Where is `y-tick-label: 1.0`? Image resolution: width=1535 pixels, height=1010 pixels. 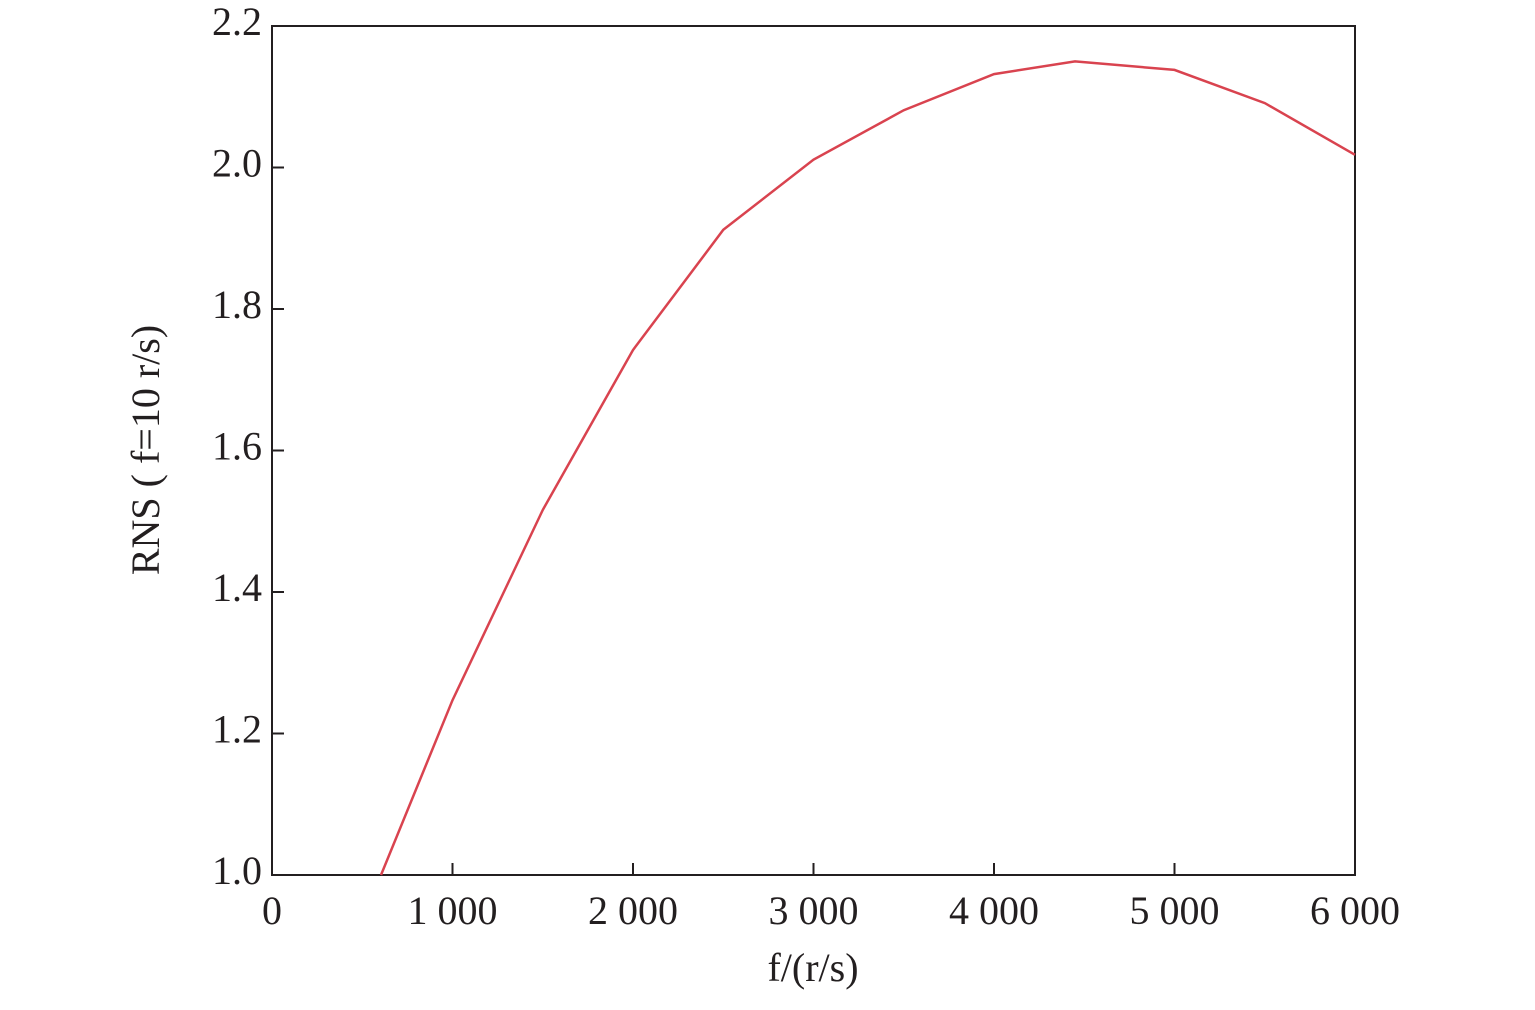 y-tick-label: 1.0 is located at coordinates (237, 870).